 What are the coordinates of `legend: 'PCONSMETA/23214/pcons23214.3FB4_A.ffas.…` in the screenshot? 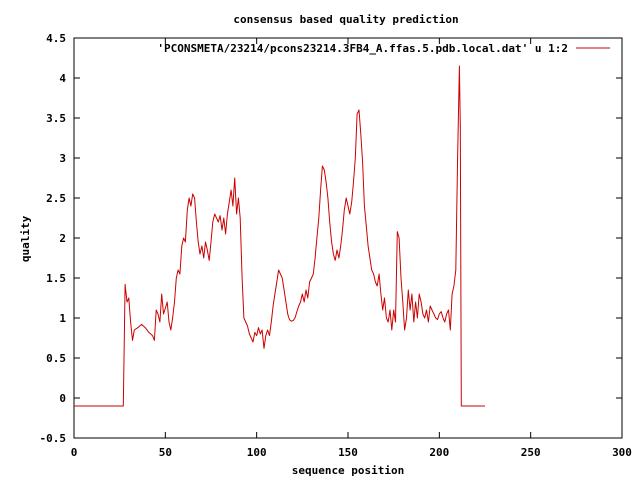 It's located at (383, 48).